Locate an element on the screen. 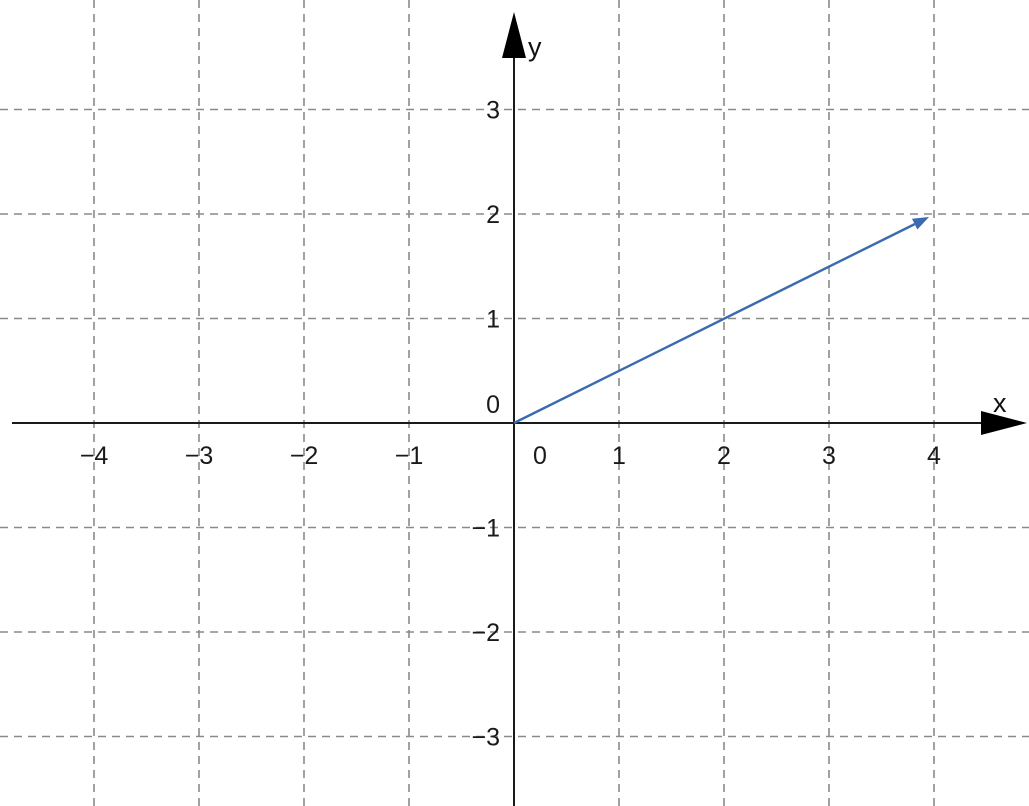  y-tick-labels: 3 2 1 0 −1 −2 −3 is located at coordinates (485, 424).